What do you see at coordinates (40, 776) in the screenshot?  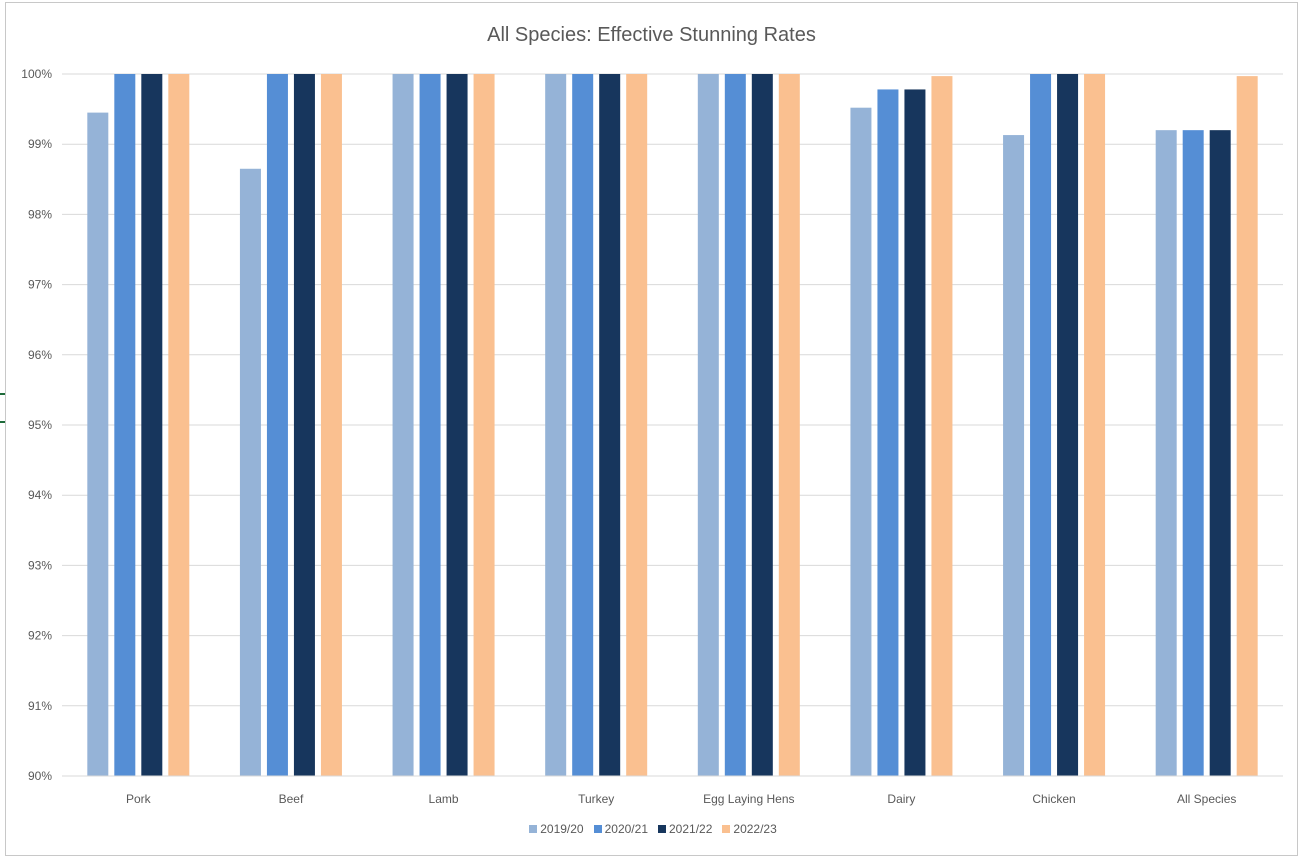 I see `y-tick-label: 90%` at bounding box center [40, 776].